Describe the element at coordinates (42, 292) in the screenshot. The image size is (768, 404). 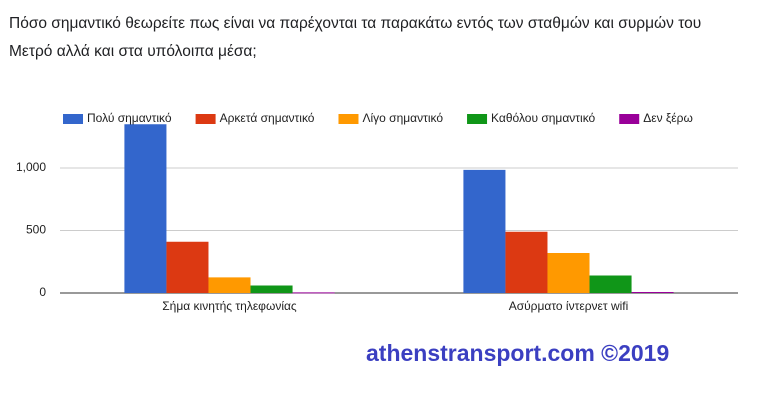
I see `y-tick-label: 0` at that location.